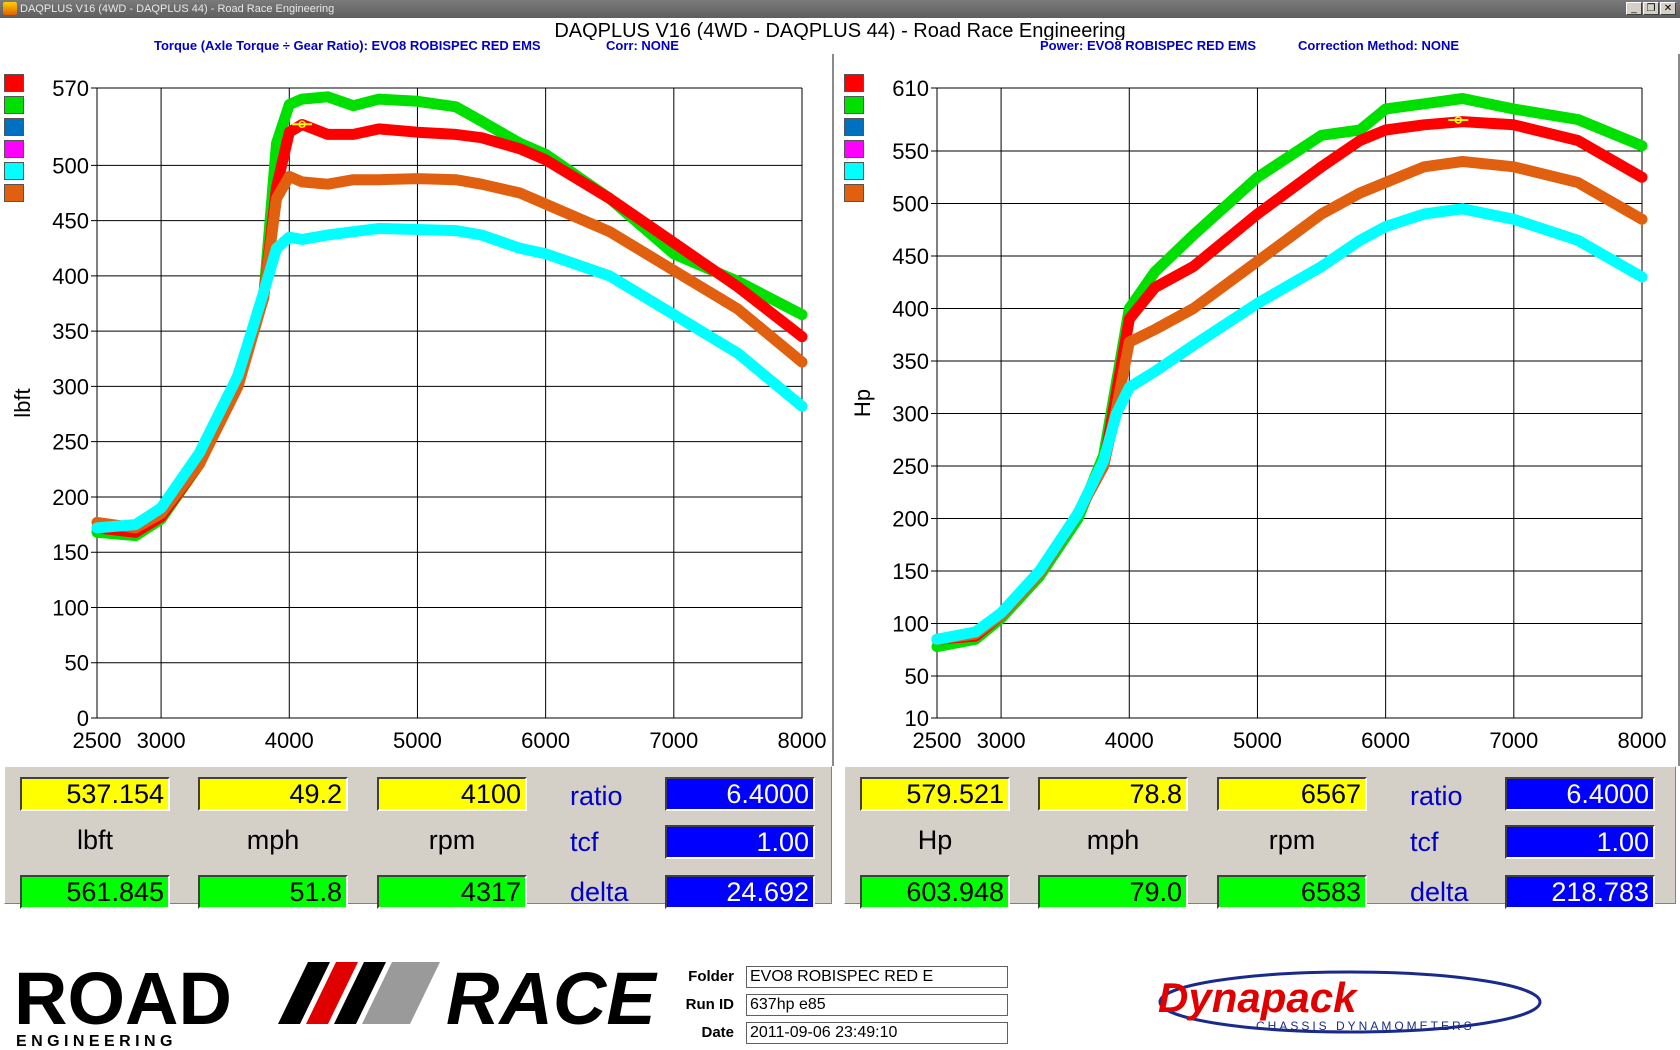 This screenshot has width=1680, height=1050. Describe the element at coordinates (22, 402) in the screenshot. I see `y-axis-label: lbft` at that location.